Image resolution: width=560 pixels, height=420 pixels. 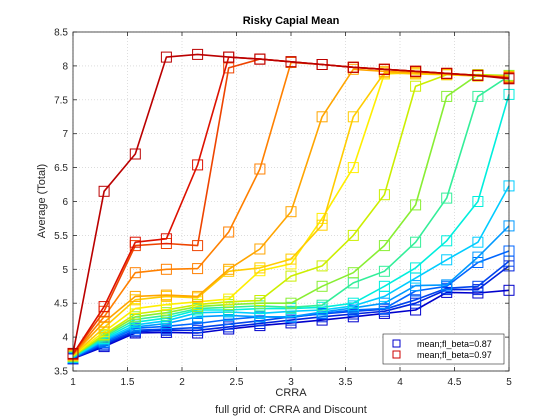 I want to click on y-axis-label: Average (Total), so click(x=42, y=201).